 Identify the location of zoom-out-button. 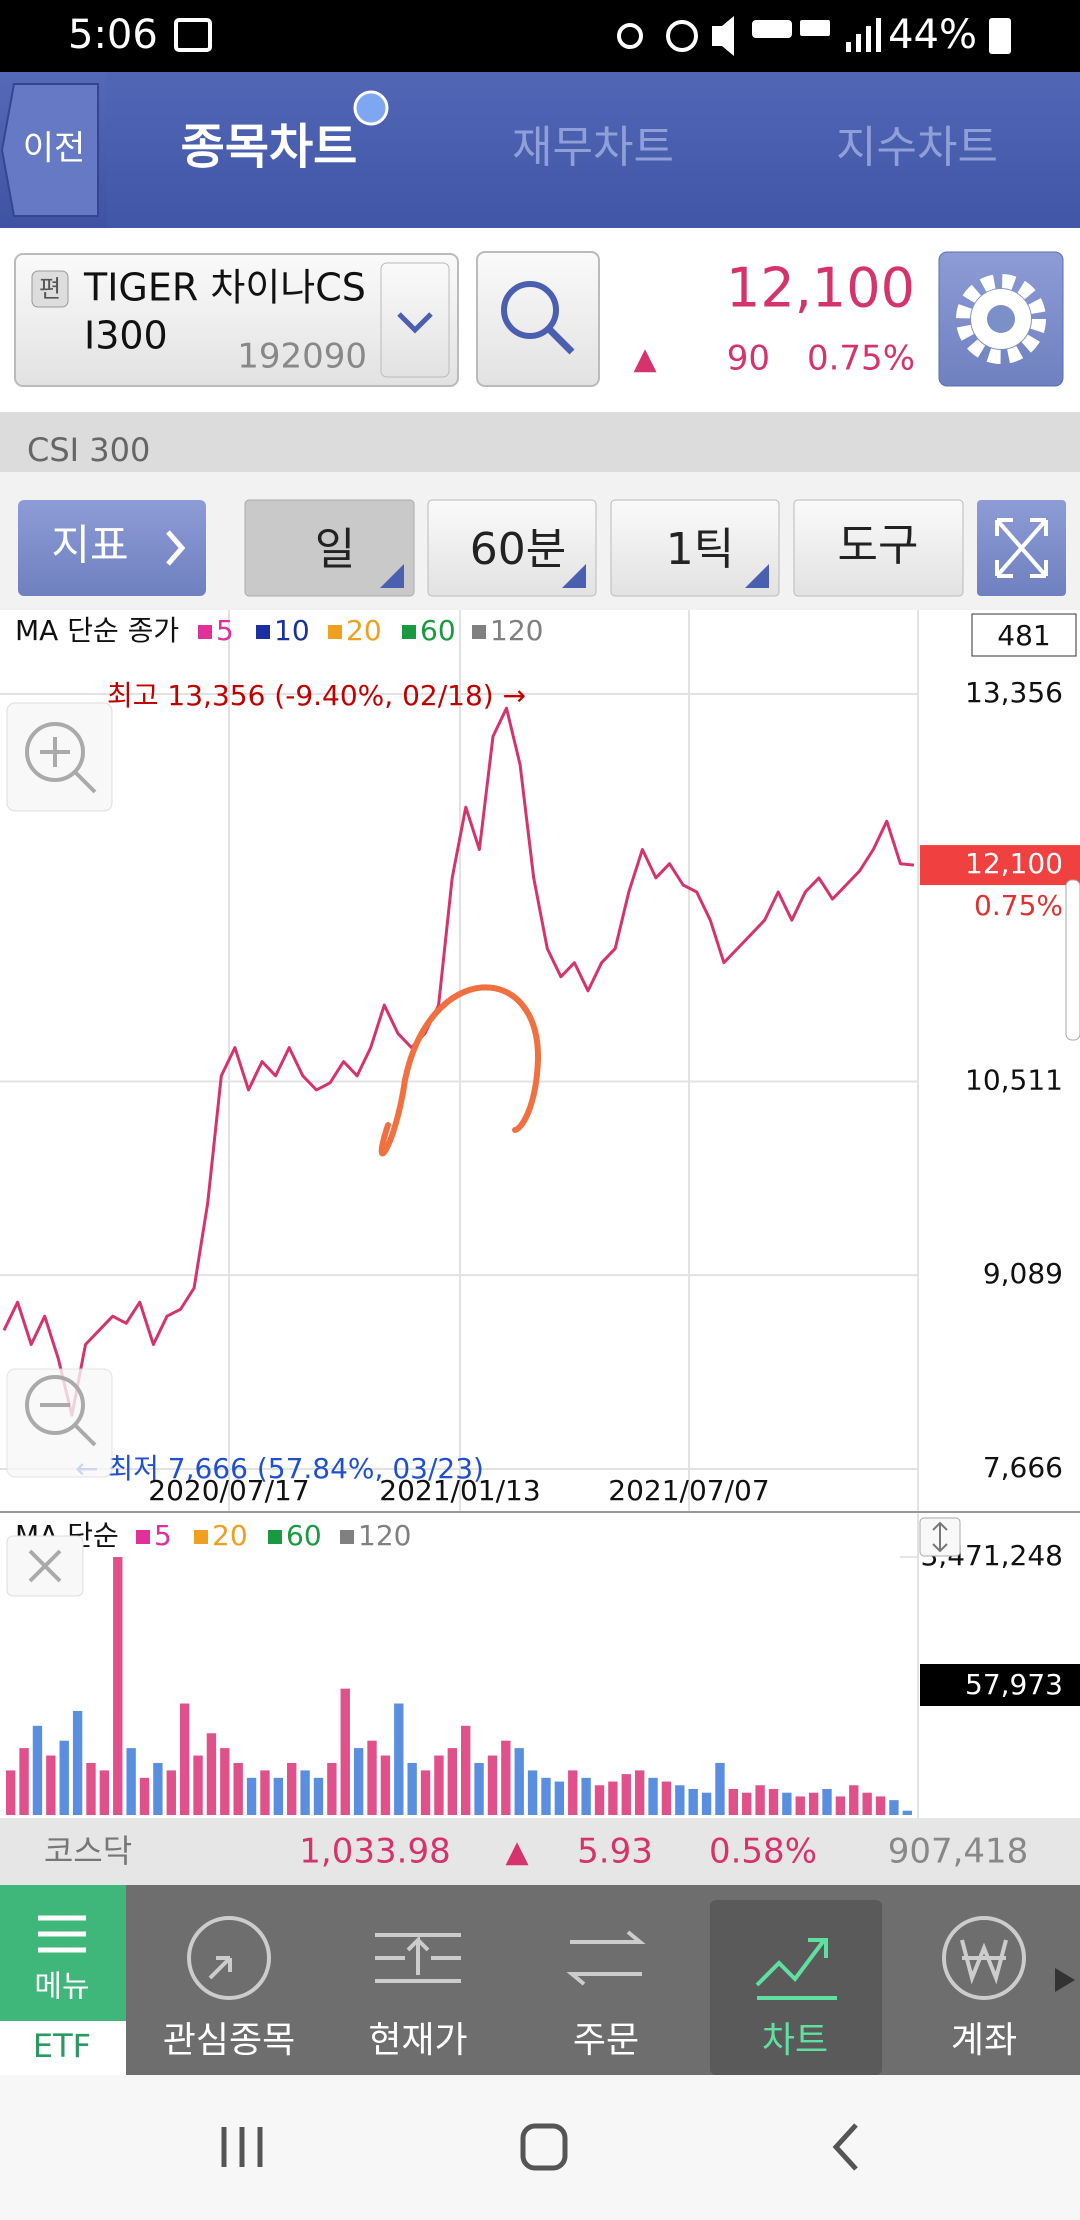
(59, 1423).